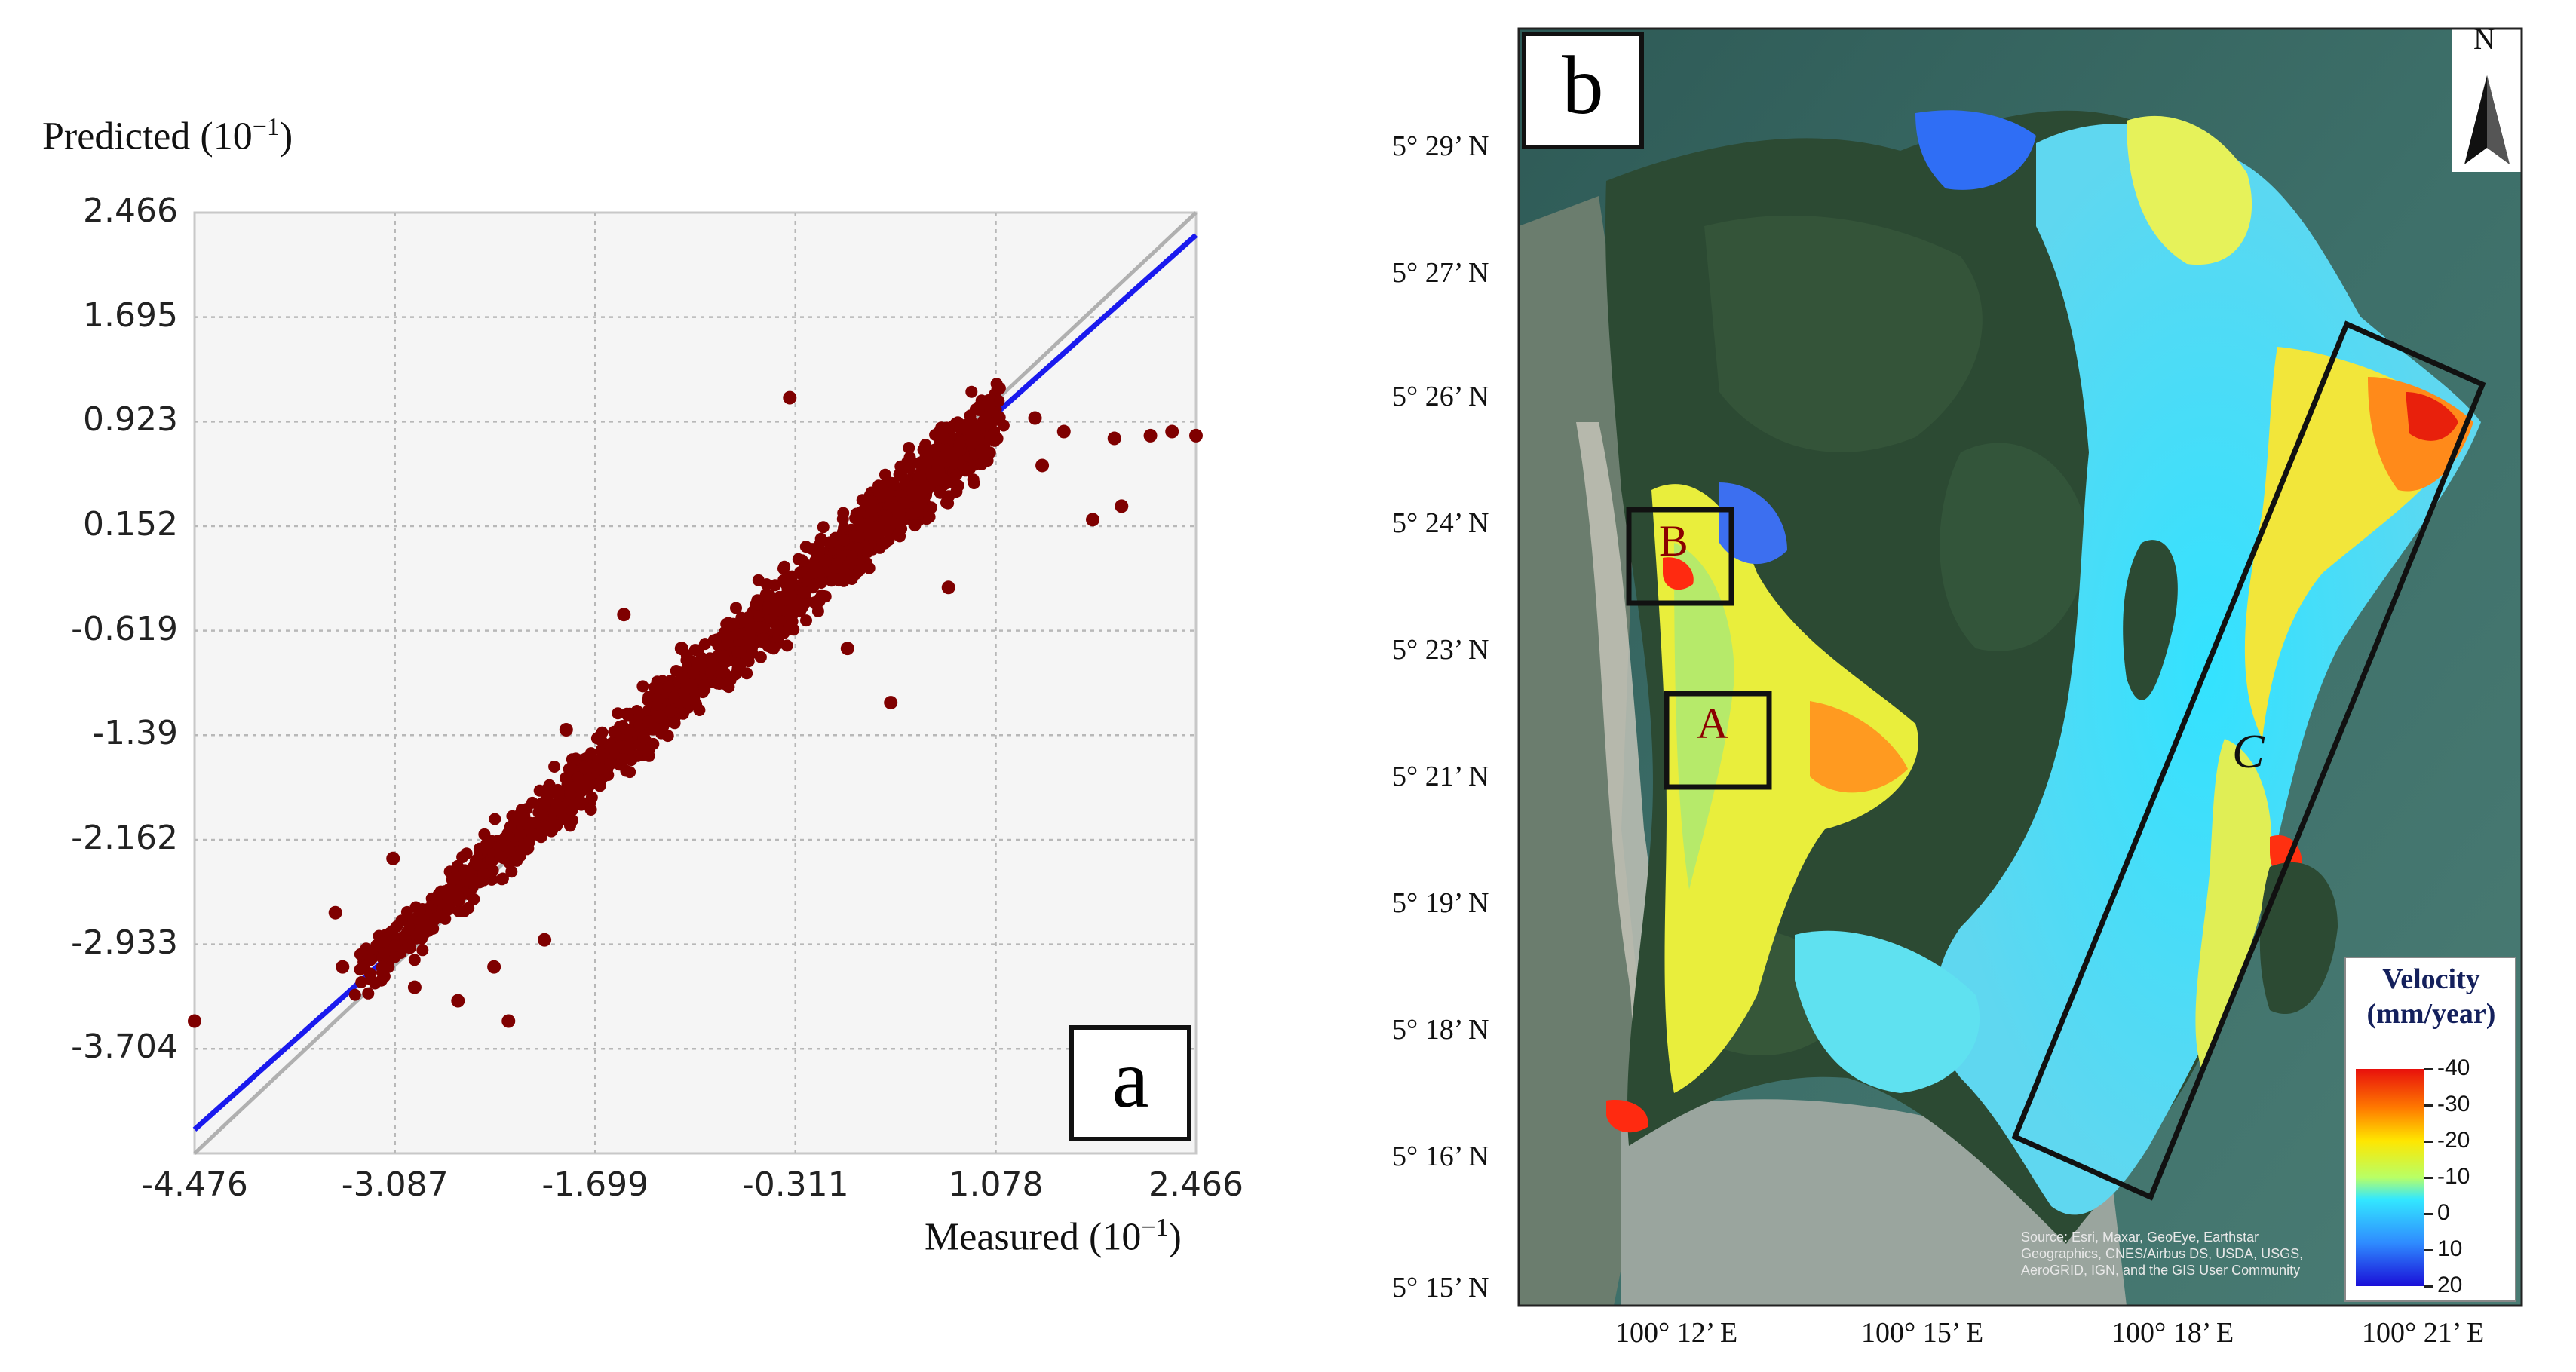 Image resolution: width=2576 pixels, height=1372 pixels. What do you see at coordinates (595, 1184) in the screenshot?
I see `x-tick-label: -1.699` at bounding box center [595, 1184].